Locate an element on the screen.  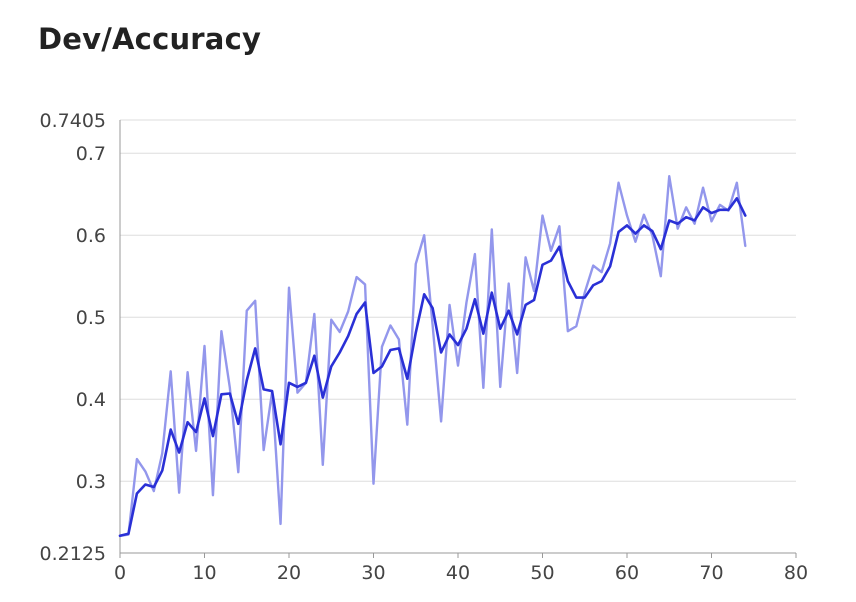
x-tick-label: 10 is located at coordinates (204, 573).